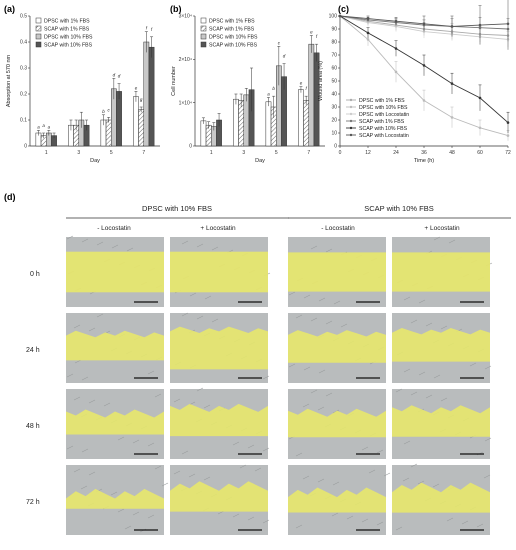 The image size is (516, 550). I want to click on x-tick-label: 60, so click(480, 153).